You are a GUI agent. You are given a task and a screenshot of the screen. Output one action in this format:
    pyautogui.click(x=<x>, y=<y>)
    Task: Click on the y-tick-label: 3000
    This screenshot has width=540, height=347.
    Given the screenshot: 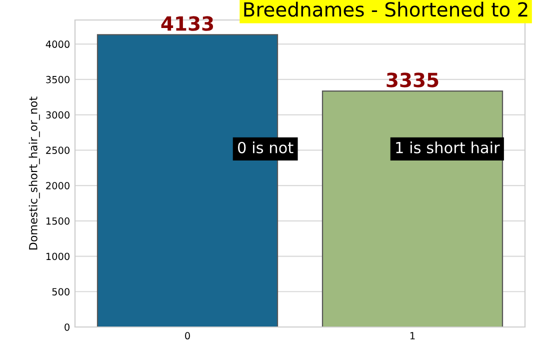 What is the action you would take?
    pyautogui.click(x=58, y=115)
    